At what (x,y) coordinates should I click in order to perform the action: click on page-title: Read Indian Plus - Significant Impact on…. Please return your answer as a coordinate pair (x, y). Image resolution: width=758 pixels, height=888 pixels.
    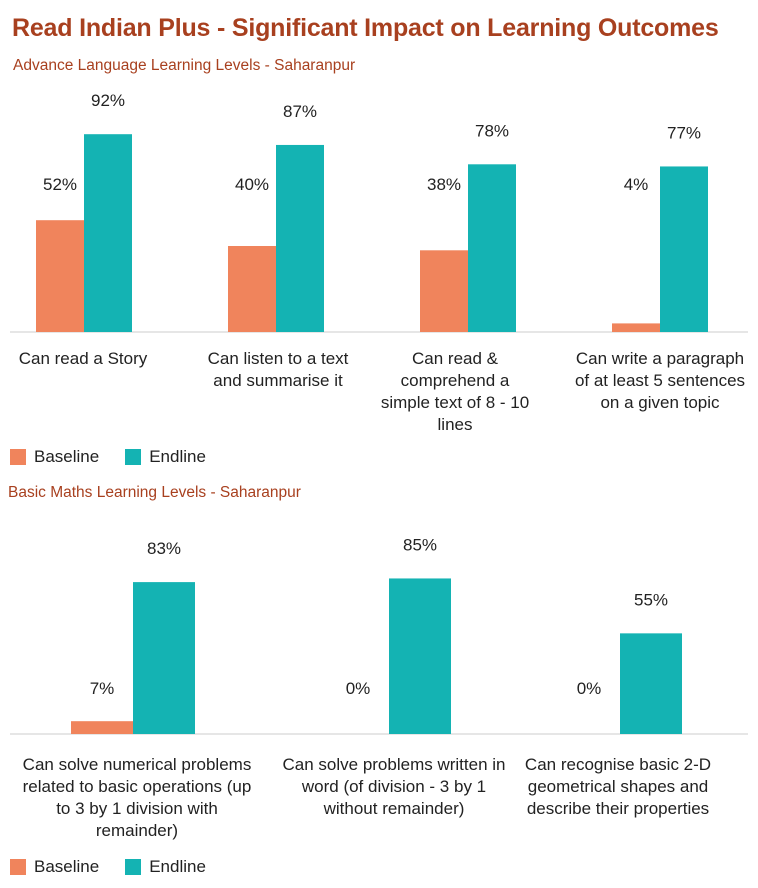
    Looking at the image, I should click on (365, 28).